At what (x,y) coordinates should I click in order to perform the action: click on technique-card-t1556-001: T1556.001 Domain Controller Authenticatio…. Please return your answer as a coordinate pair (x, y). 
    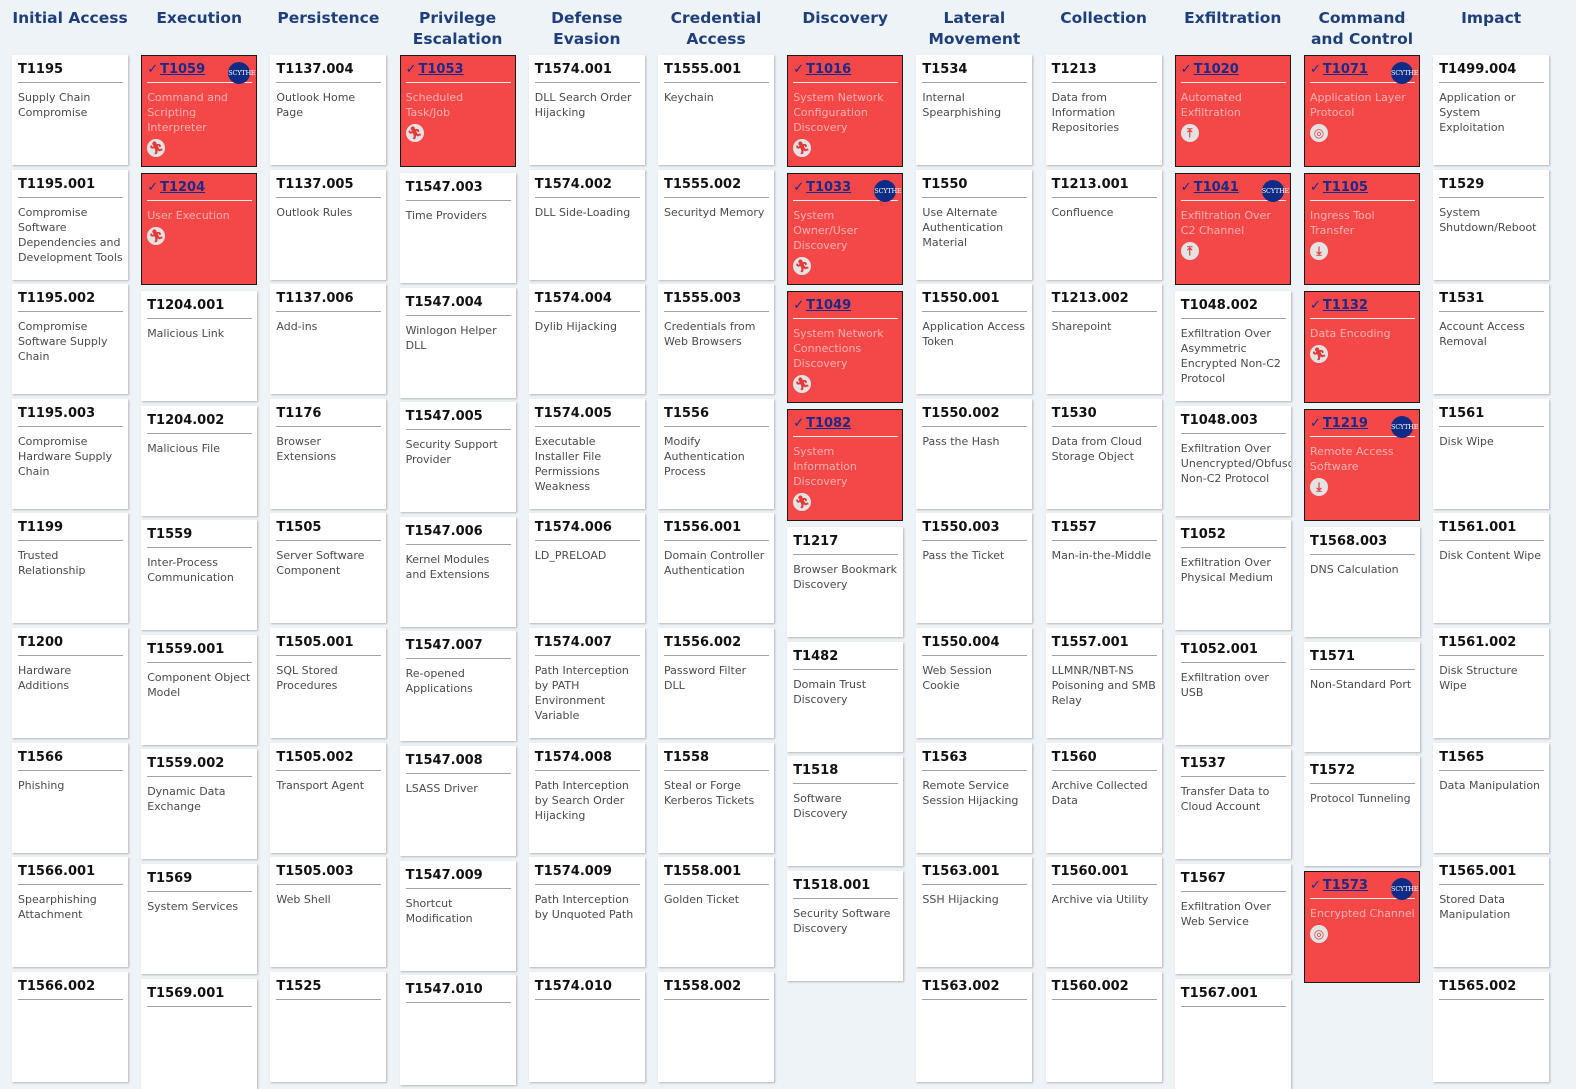
    Looking at the image, I should click on (716, 568).